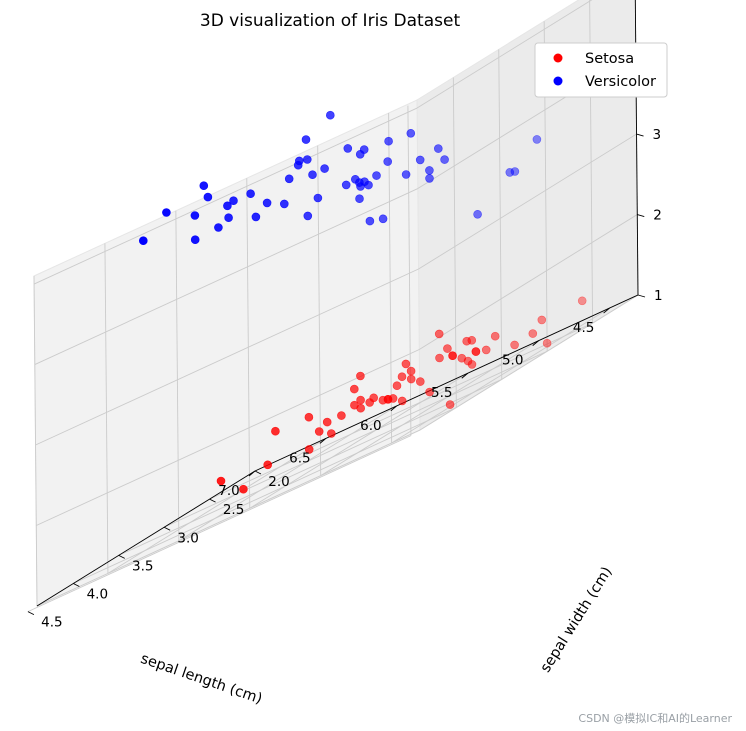  What do you see at coordinates (330, 21) in the screenshot?
I see `chart-title: 3D visualization of Iris Dataset` at bounding box center [330, 21].